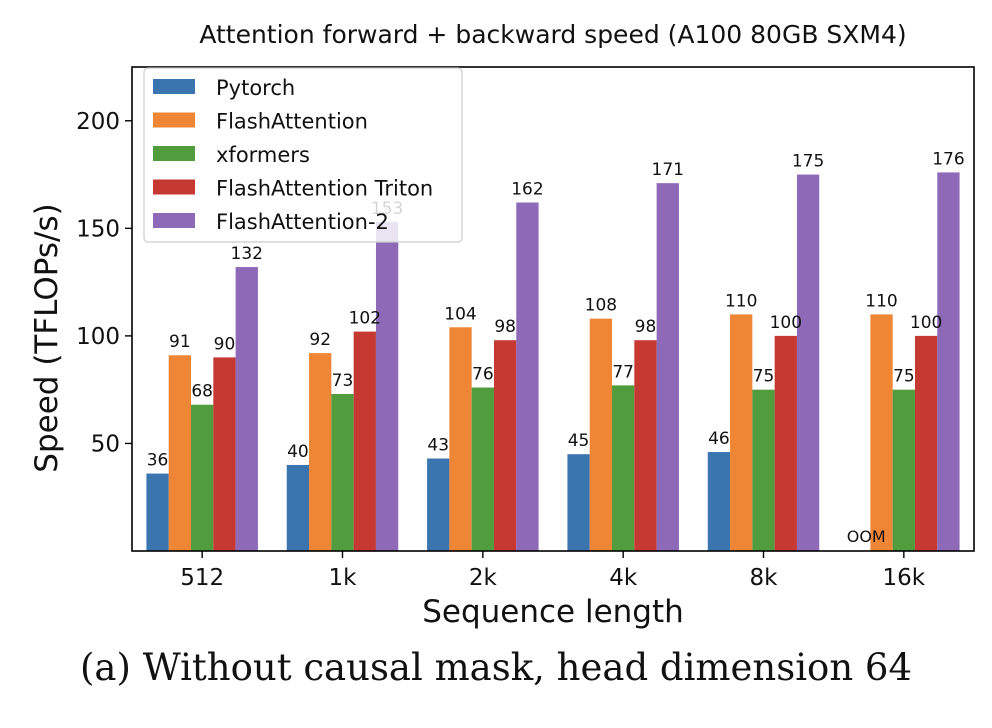 This screenshot has height=728, width=992. What do you see at coordinates (263, 155) in the screenshot?
I see `legend-label: xformers` at bounding box center [263, 155].